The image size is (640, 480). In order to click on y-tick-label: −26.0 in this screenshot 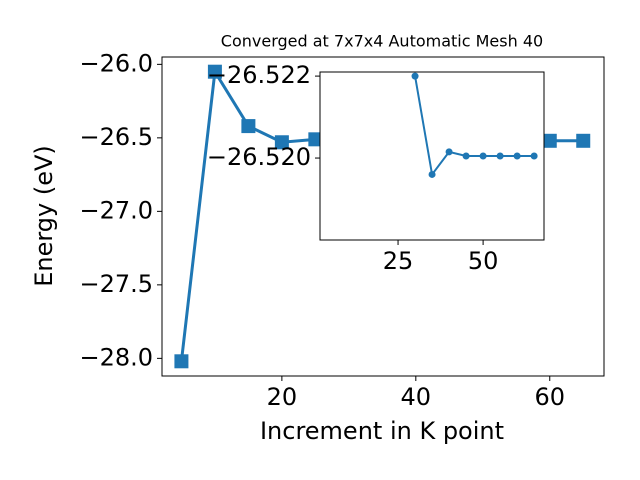, I will do `click(116, 63)`.